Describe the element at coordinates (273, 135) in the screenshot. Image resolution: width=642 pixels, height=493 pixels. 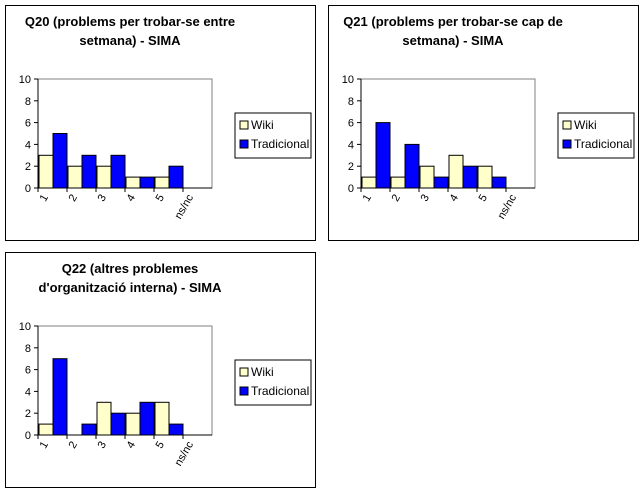
I see `legend` at that location.